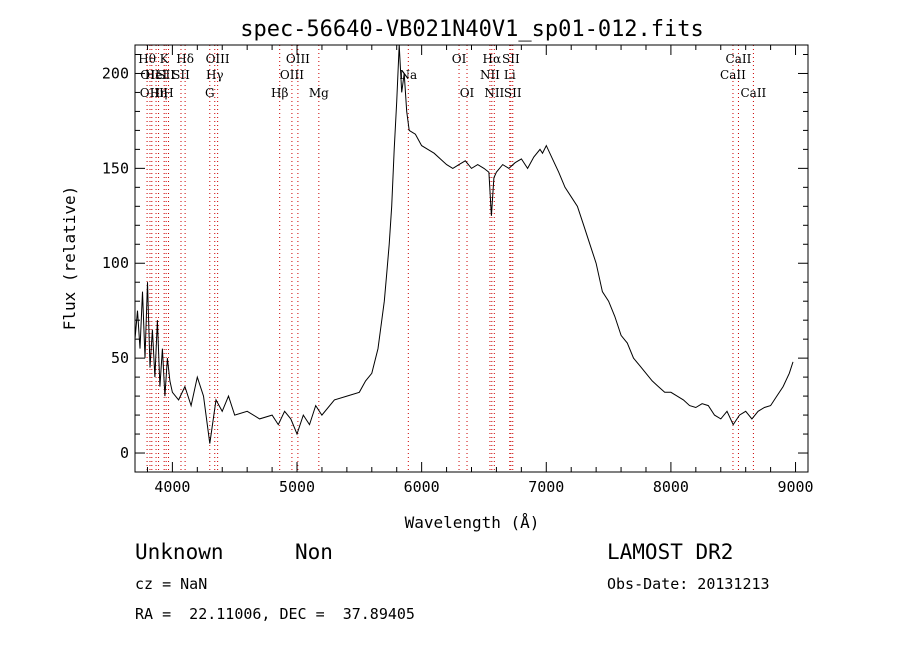  Describe the element at coordinates (172, 487) in the screenshot. I see `x-tick-label: 4000` at that location.